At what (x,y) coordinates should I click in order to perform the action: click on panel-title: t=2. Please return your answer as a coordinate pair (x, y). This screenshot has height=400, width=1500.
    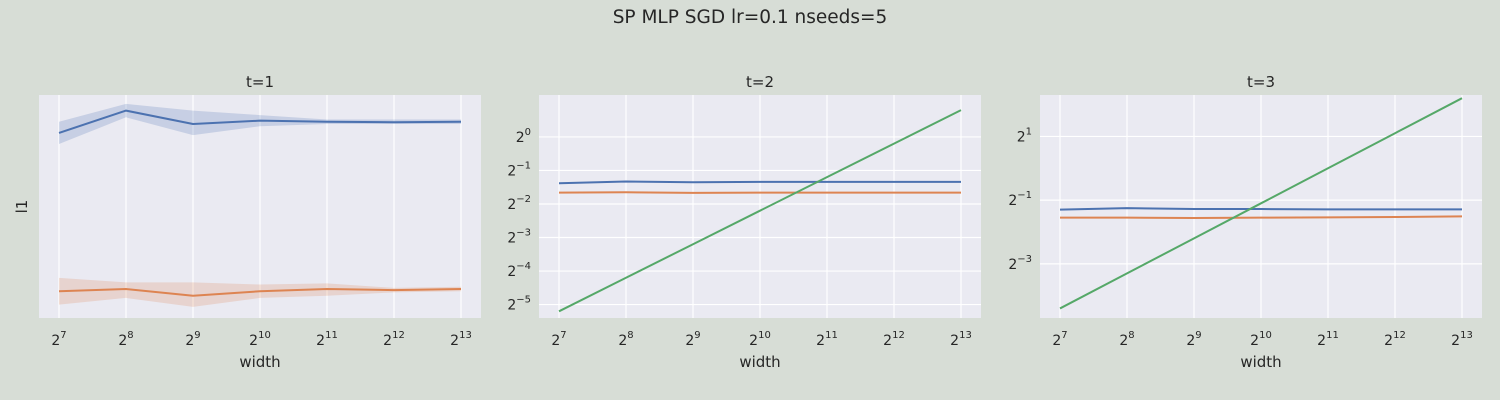
    Looking at the image, I should click on (760, 82).